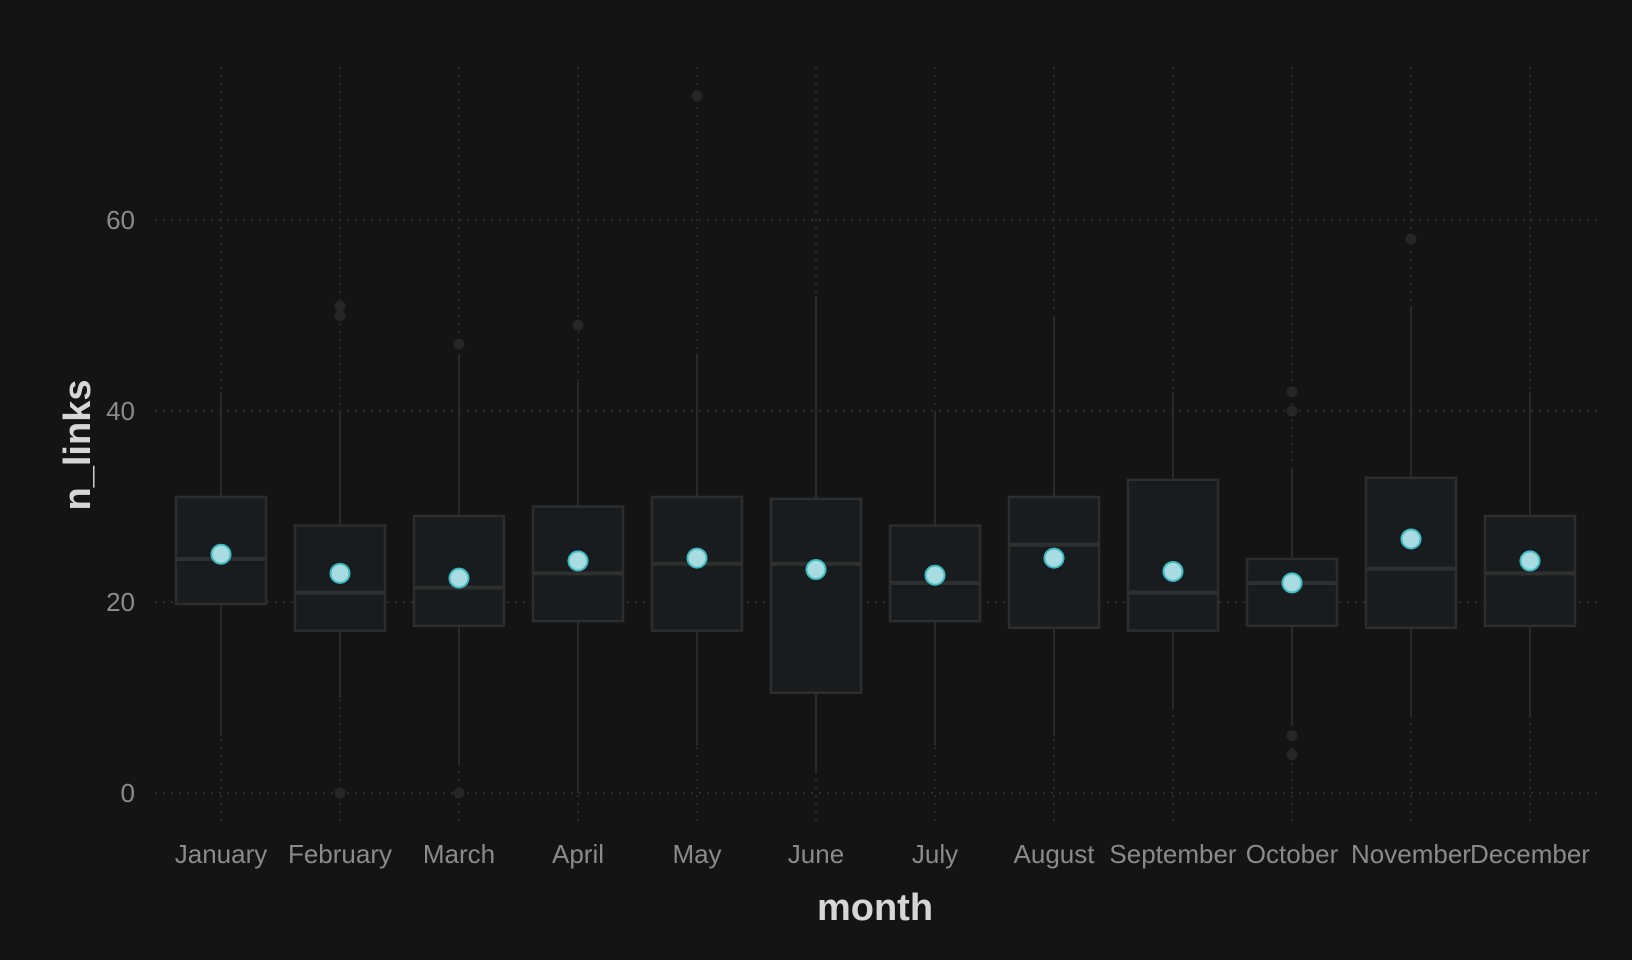 The image size is (1632, 960). I want to click on box-september, so click(1173, 549).